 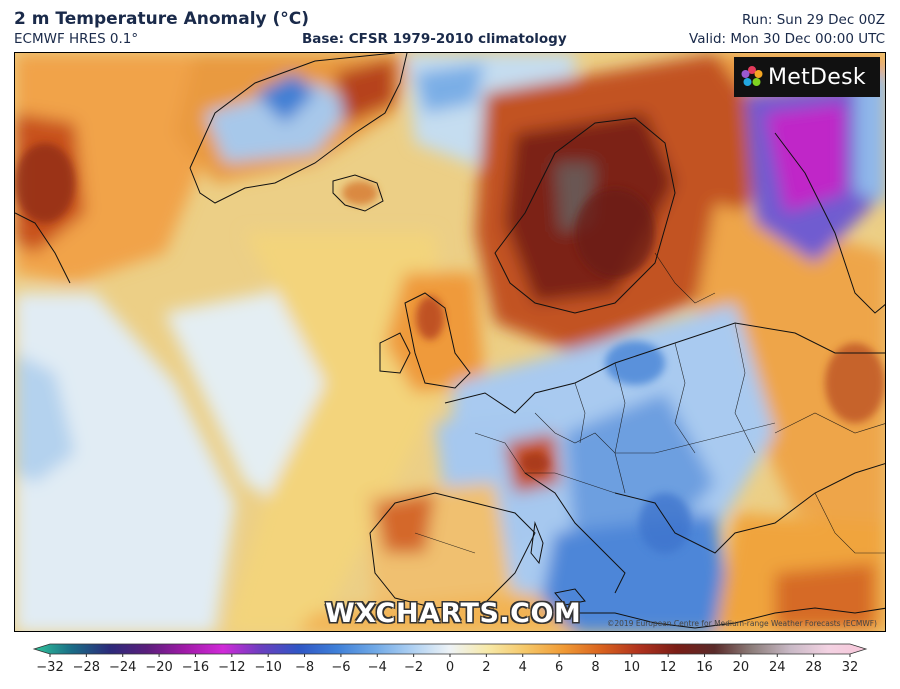 What do you see at coordinates (195, 667) in the screenshot?
I see `colorbar-tick-label: −16` at bounding box center [195, 667].